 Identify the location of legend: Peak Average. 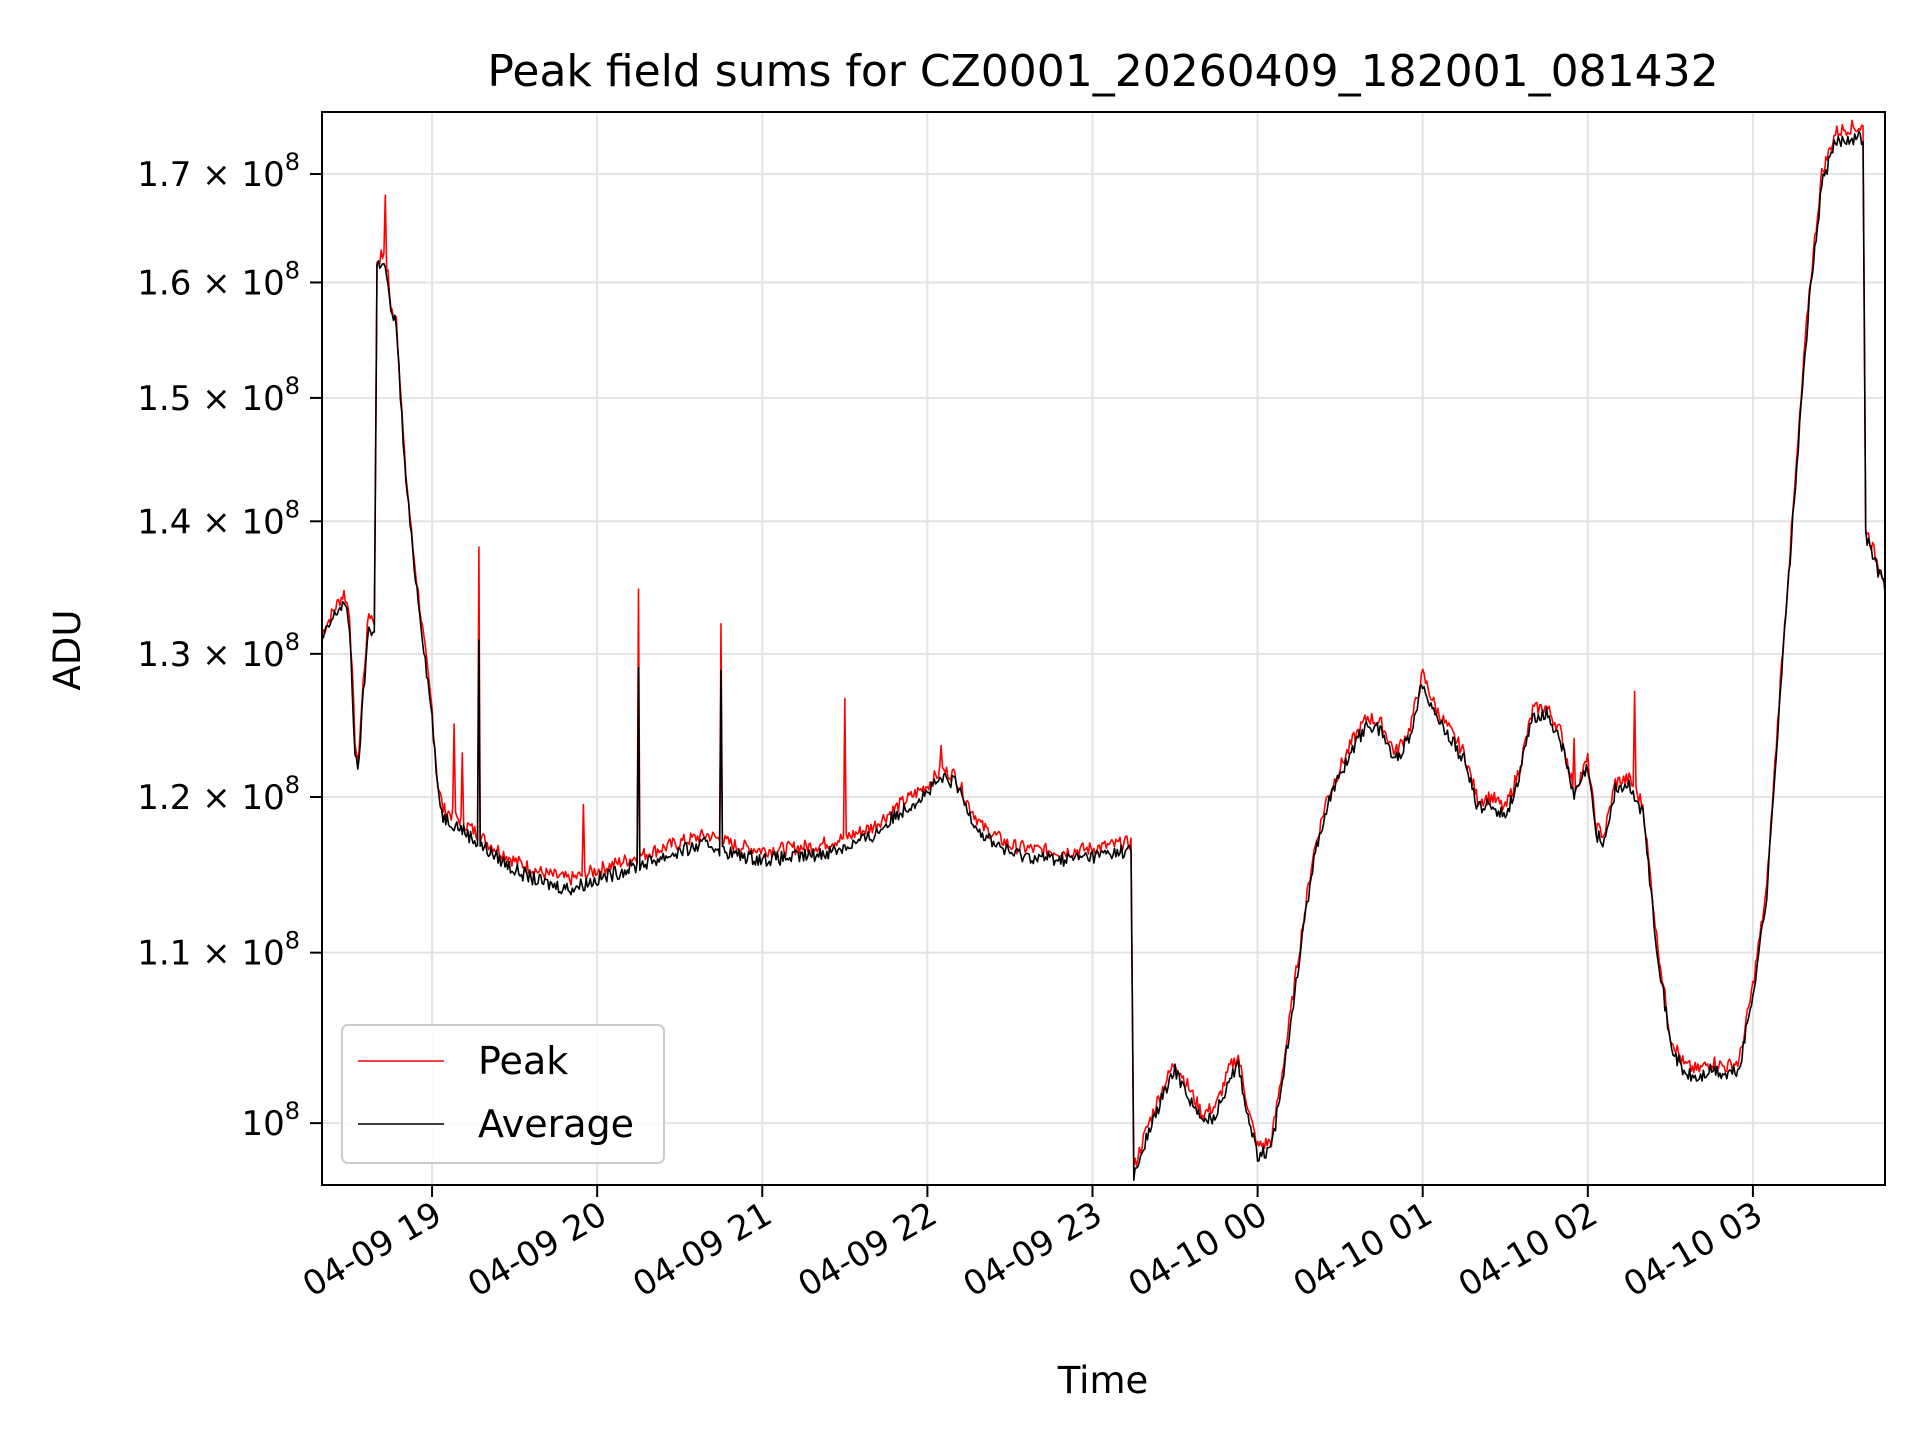
(503, 1094).